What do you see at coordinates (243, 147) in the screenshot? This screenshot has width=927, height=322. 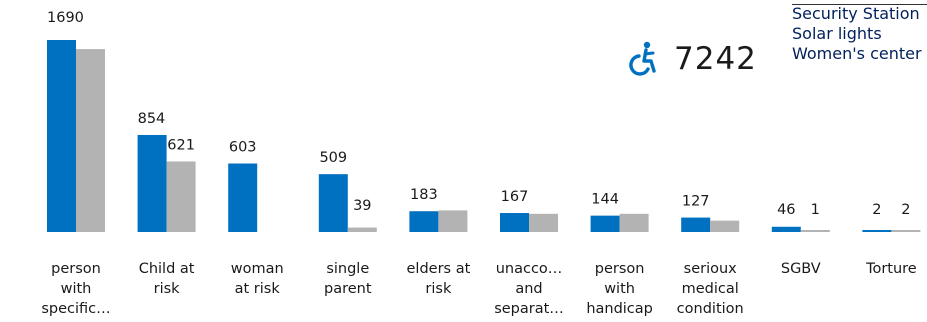 I see `data-label-series-1-2: 603` at bounding box center [243, 147].